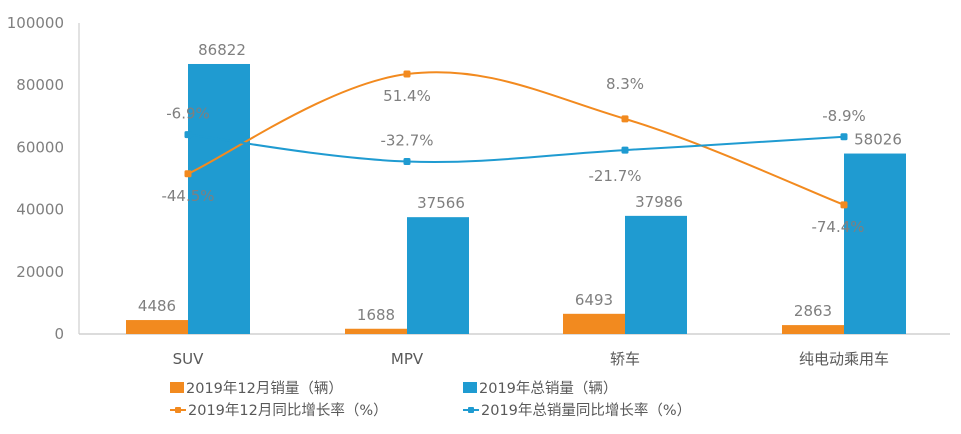 The width and height of the screenshot is (961, 434). I want to click on legend-label: 2019年总销量同比增长率（%）, so click(586, 411).